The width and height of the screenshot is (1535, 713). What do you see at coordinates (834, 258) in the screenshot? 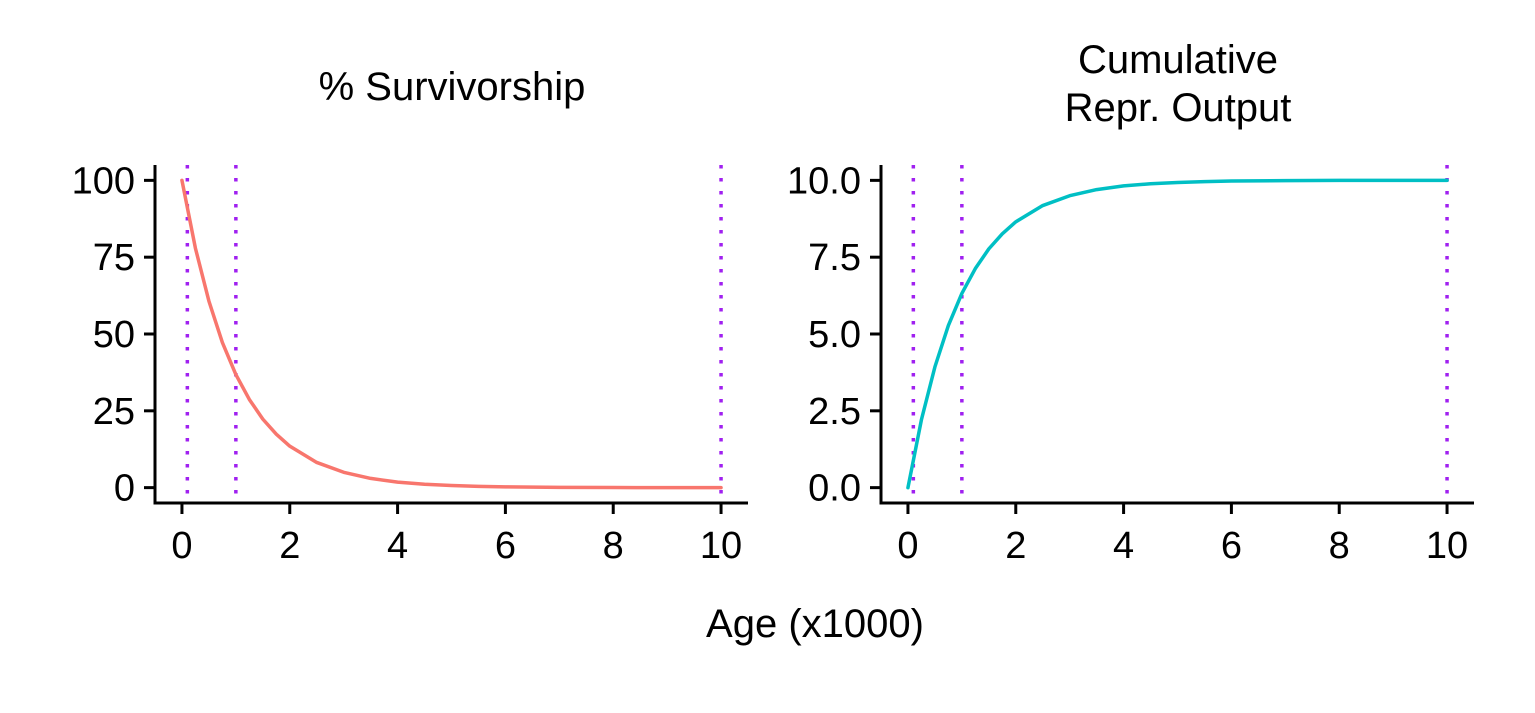
I see `y-tick-label: 7.5` at bounding box center [834, 258].